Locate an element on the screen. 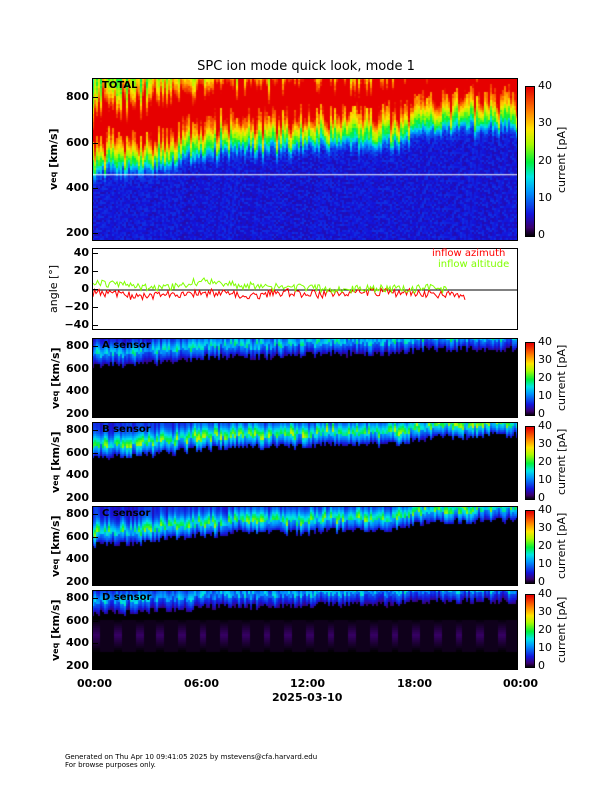 This screenshot has height=792, width=612. footer-browse: For browse purposes only. is located at coordinates (110, 765).